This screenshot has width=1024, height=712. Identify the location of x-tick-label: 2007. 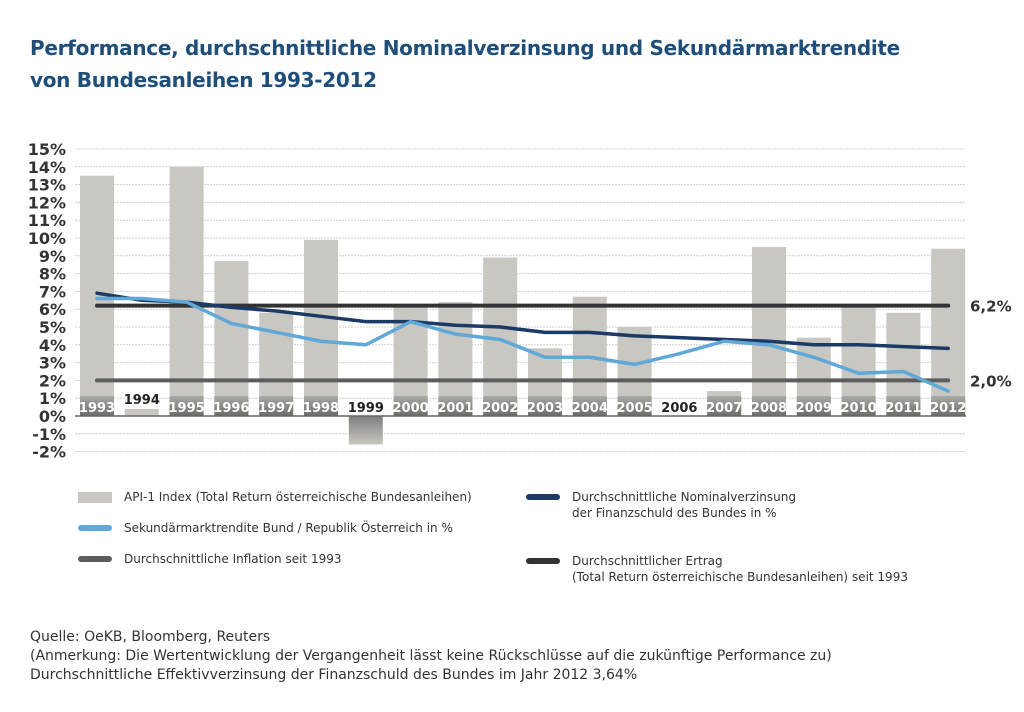
(724, 408).